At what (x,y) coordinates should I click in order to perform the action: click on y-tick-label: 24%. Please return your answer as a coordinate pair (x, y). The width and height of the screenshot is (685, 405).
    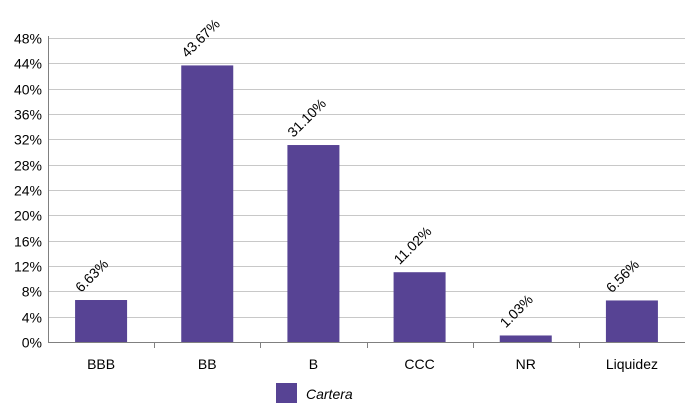
    Looking at the image, I should click on (28, 191).